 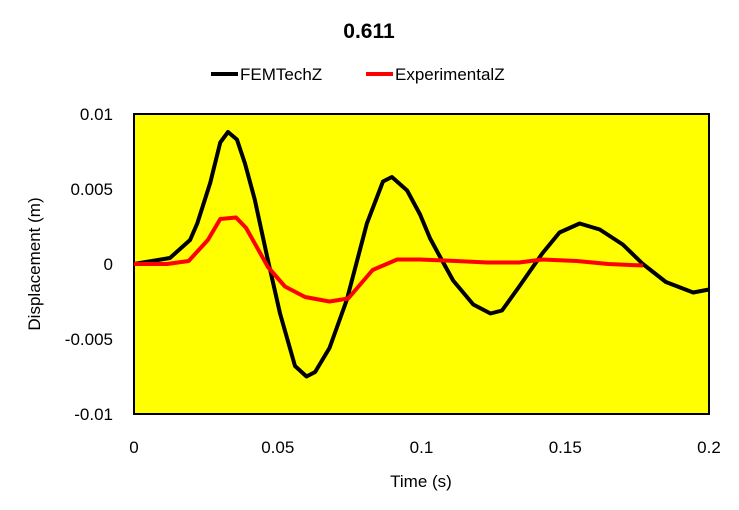 I want to click on legend-label-experimentalz: ExperimentalZ, so click(x=450, y=74).